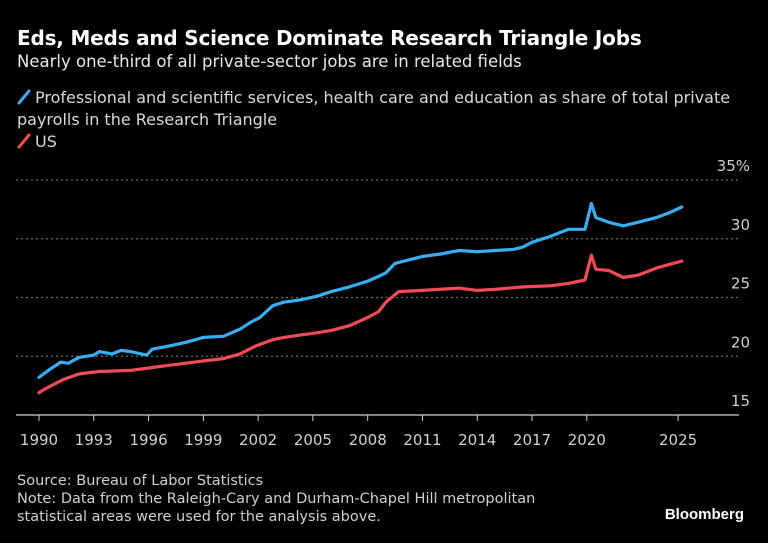 This screenshot has width=768, height=543. What do you see at coordinates (258, 440) in the screenshot?
I see `x-tick-label-2002: 2002` at bounding box center [258, 440].